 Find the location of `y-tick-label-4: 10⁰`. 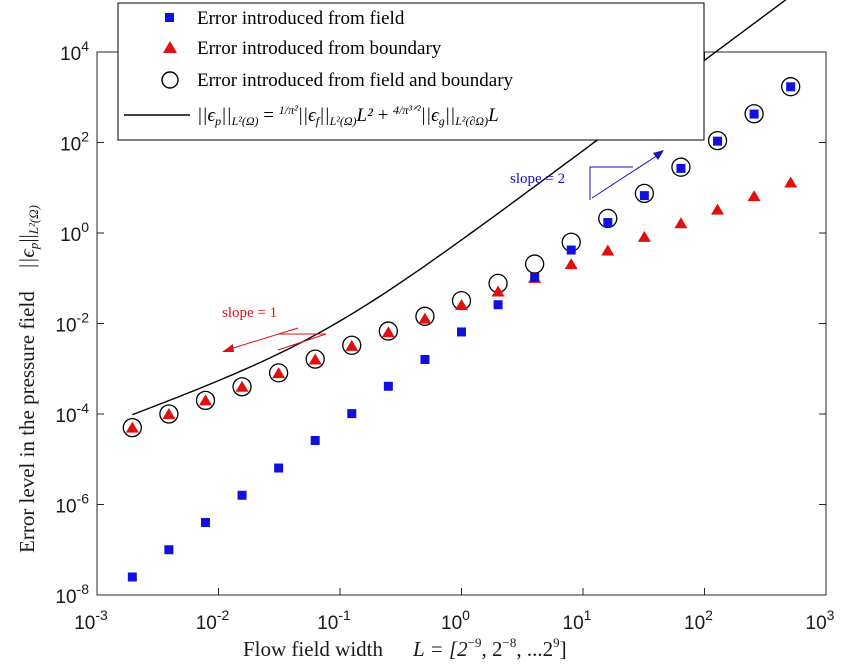

y-tick-label-4: 10⁰ is located at coordinates (74, 232).